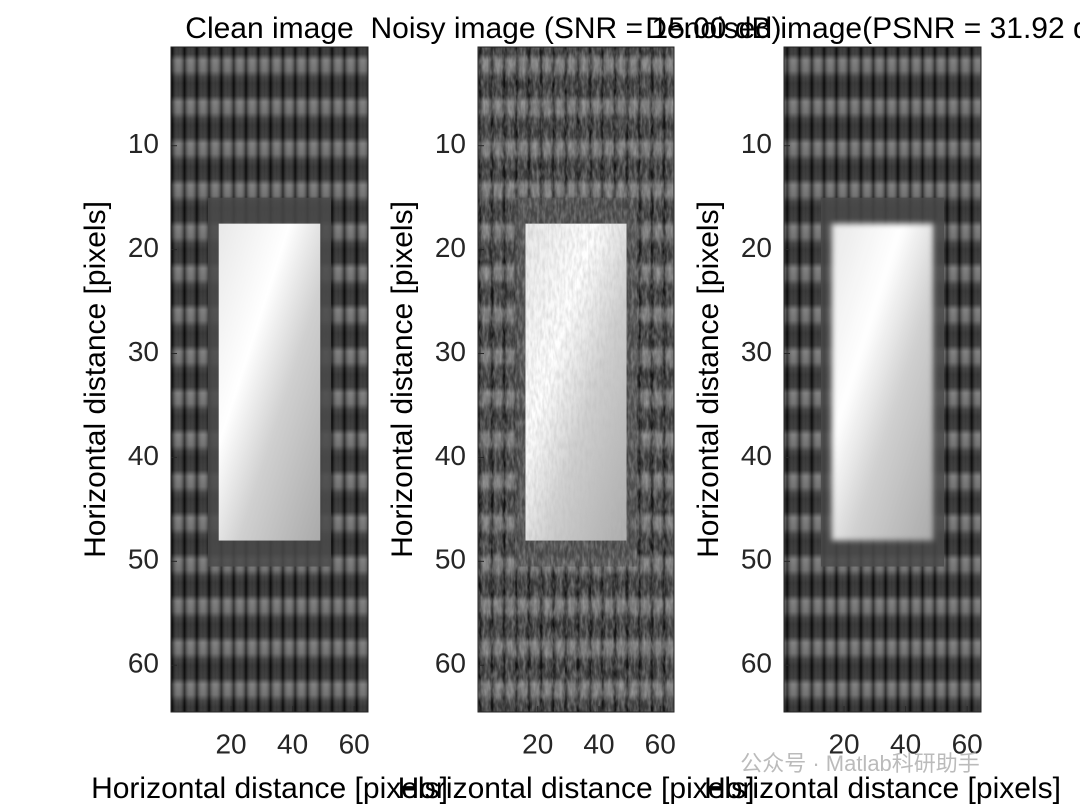 The height and width of the screenshot is (806, 1080). Describe the element at coordinates (269, 28) in the screenshot. I see `axes-title: Clean image` at that location.